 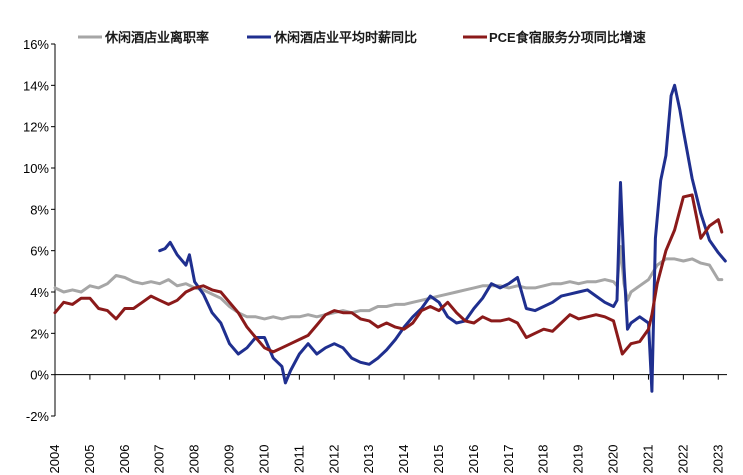 I want to click on y-tick-label: 8%, so click(x=39, y=209).